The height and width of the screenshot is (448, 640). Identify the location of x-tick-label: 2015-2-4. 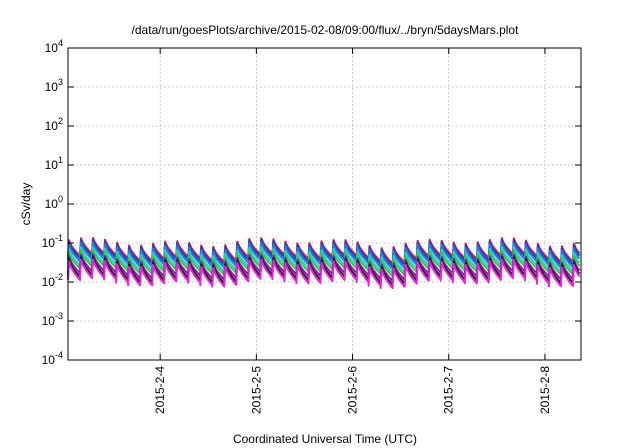
(160, 390).